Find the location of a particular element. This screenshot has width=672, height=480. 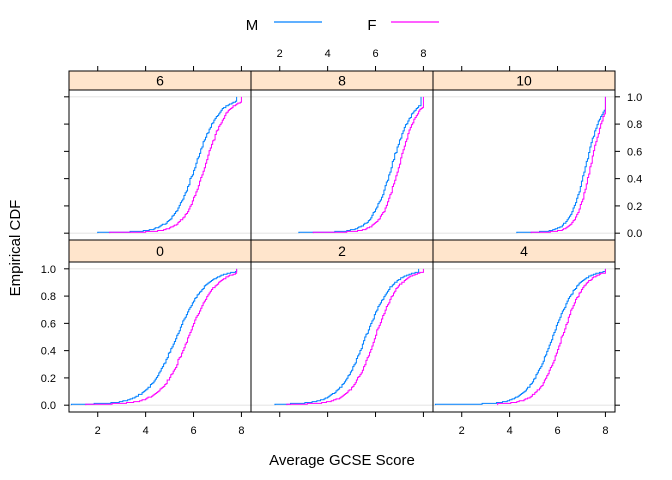

panel-2: 2 is located at coordinates (342, 326).